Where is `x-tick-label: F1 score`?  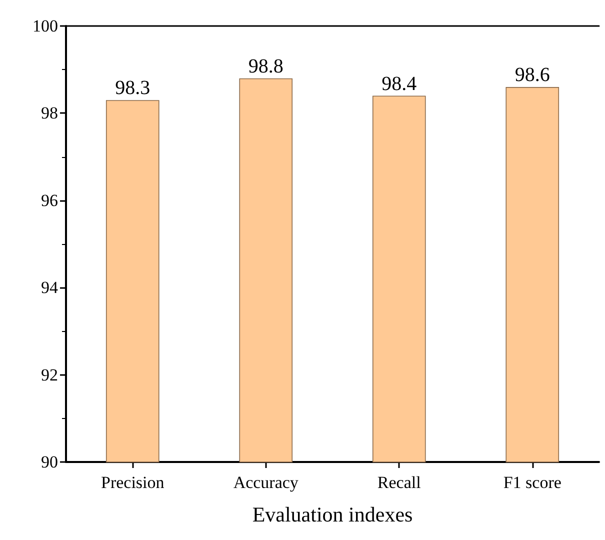 x-tick-label: F1 score is located at coordinates (532, 482).